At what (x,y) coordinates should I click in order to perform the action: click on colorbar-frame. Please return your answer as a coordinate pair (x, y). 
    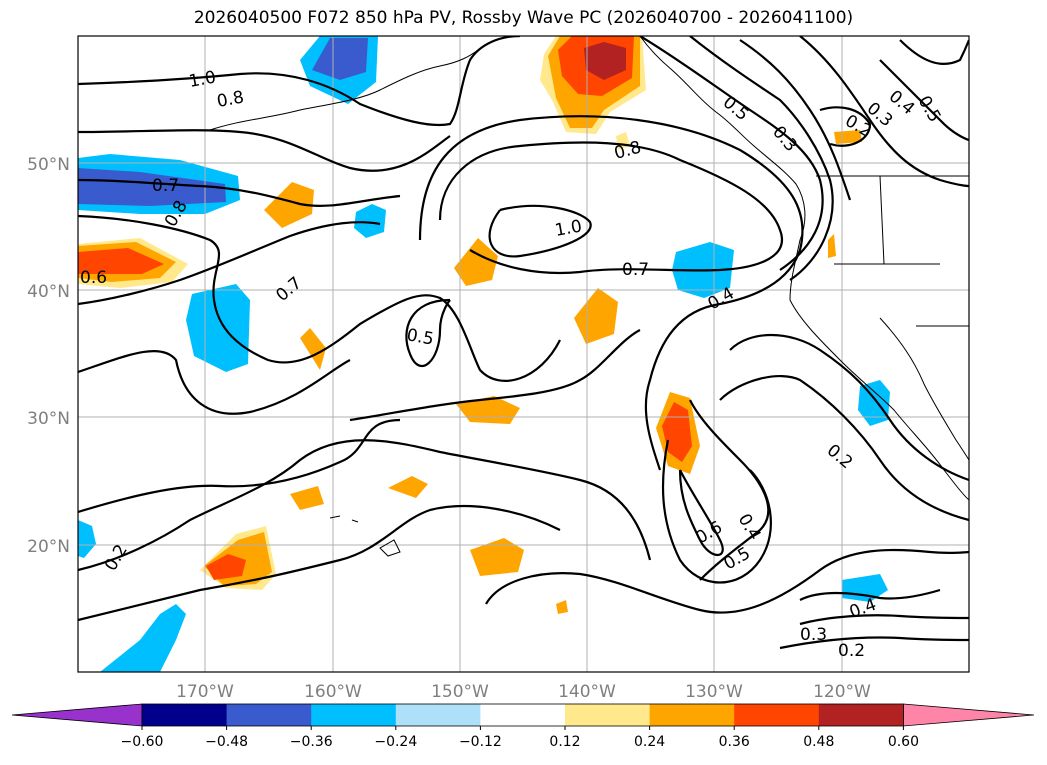
    Looking at the image, I should click on (522, 715).